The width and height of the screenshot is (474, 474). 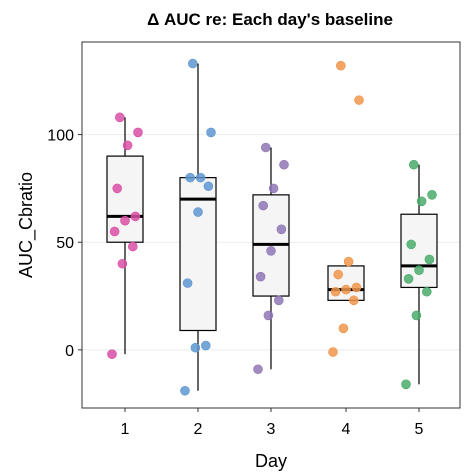 I want to click on y-tick-label-100: 100, so click(x=60, y=136).